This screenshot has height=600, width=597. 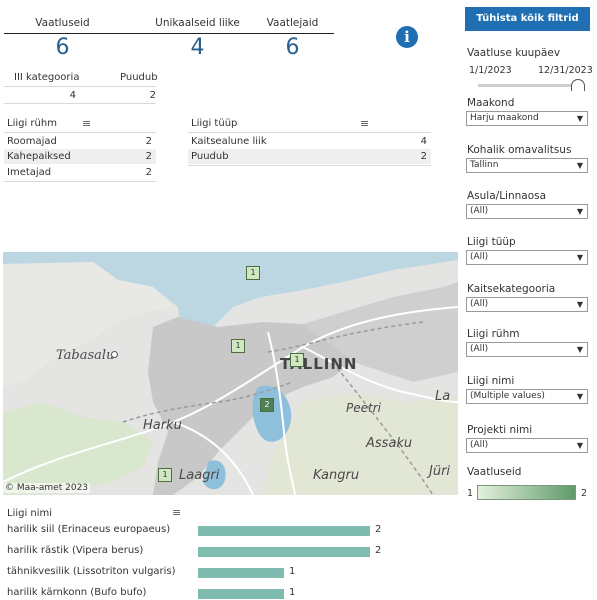 I want to click on map-cluster-marker: 2, so click(x=267, y=405).